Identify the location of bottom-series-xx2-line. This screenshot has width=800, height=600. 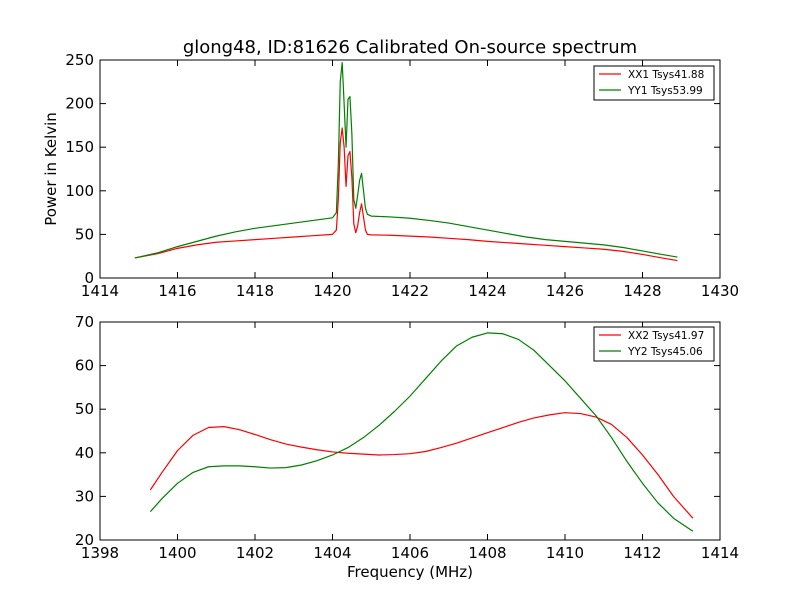
(421, 465).